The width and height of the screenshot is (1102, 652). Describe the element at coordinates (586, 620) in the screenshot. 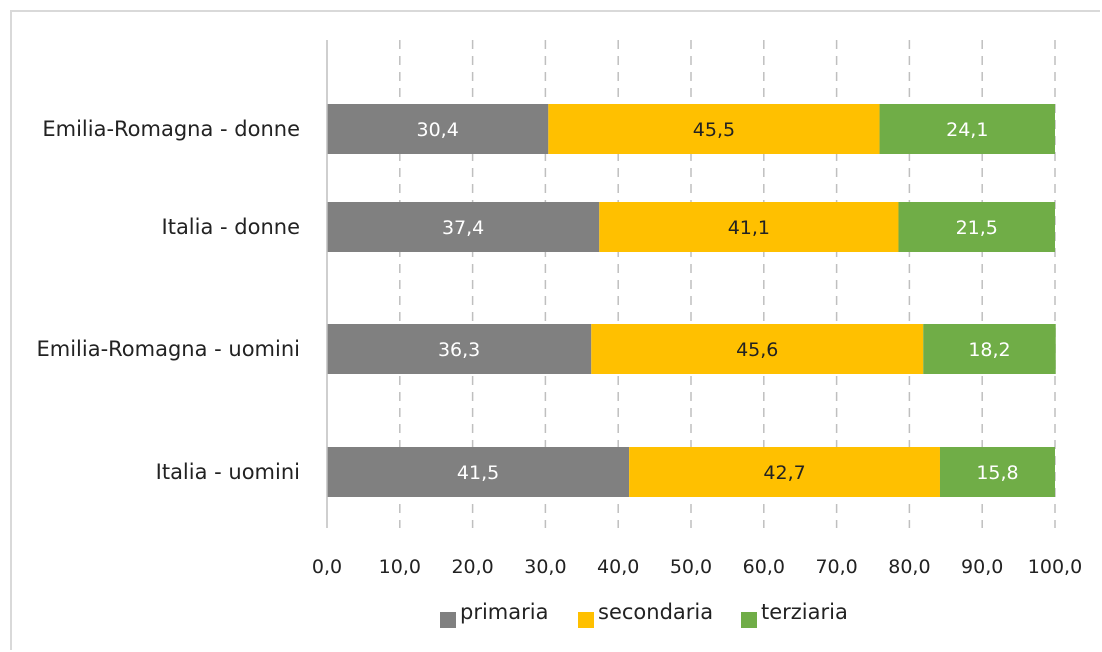

I see `legend-swatch-secondaria` at that location.